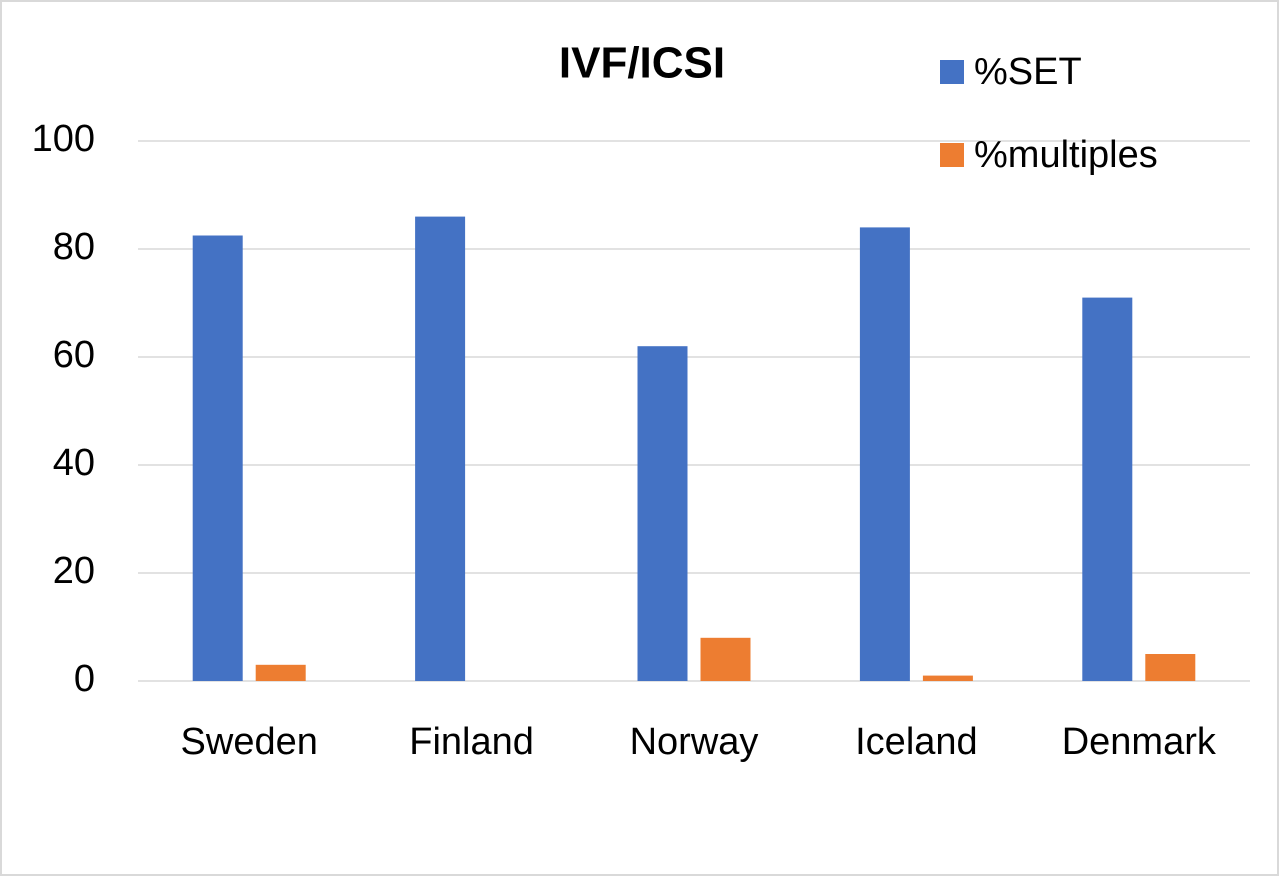 The image size is (1280, 877). What do you see at coordinates (471, 742) in the screenshot?
I see `x-tick-label: Finland` at bounding box center [471, 742].